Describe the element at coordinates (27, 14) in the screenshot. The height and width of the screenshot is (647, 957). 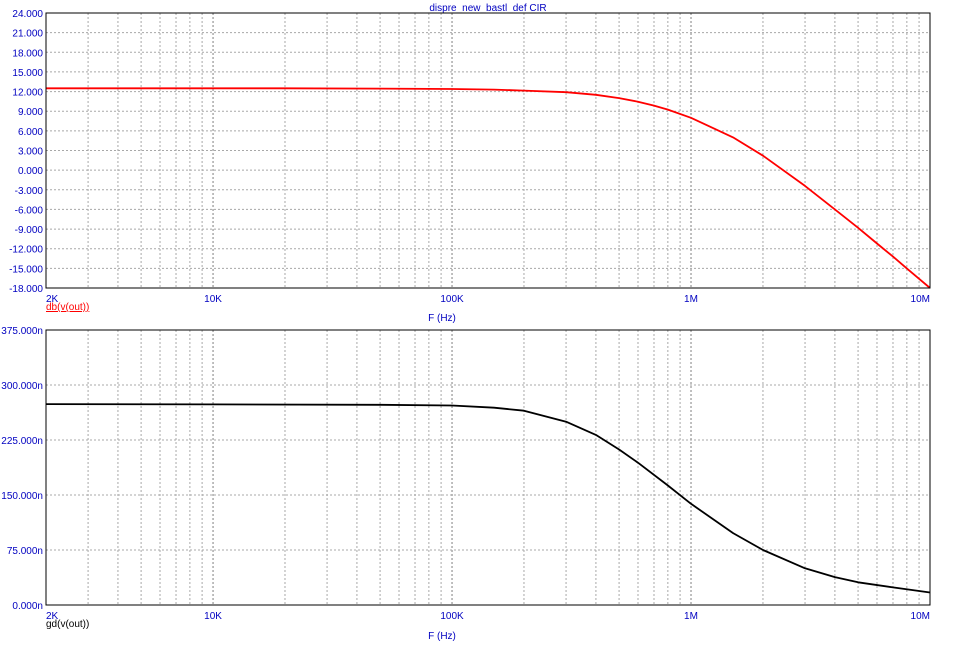
I see `y-tick-label: 24.000` at that location.